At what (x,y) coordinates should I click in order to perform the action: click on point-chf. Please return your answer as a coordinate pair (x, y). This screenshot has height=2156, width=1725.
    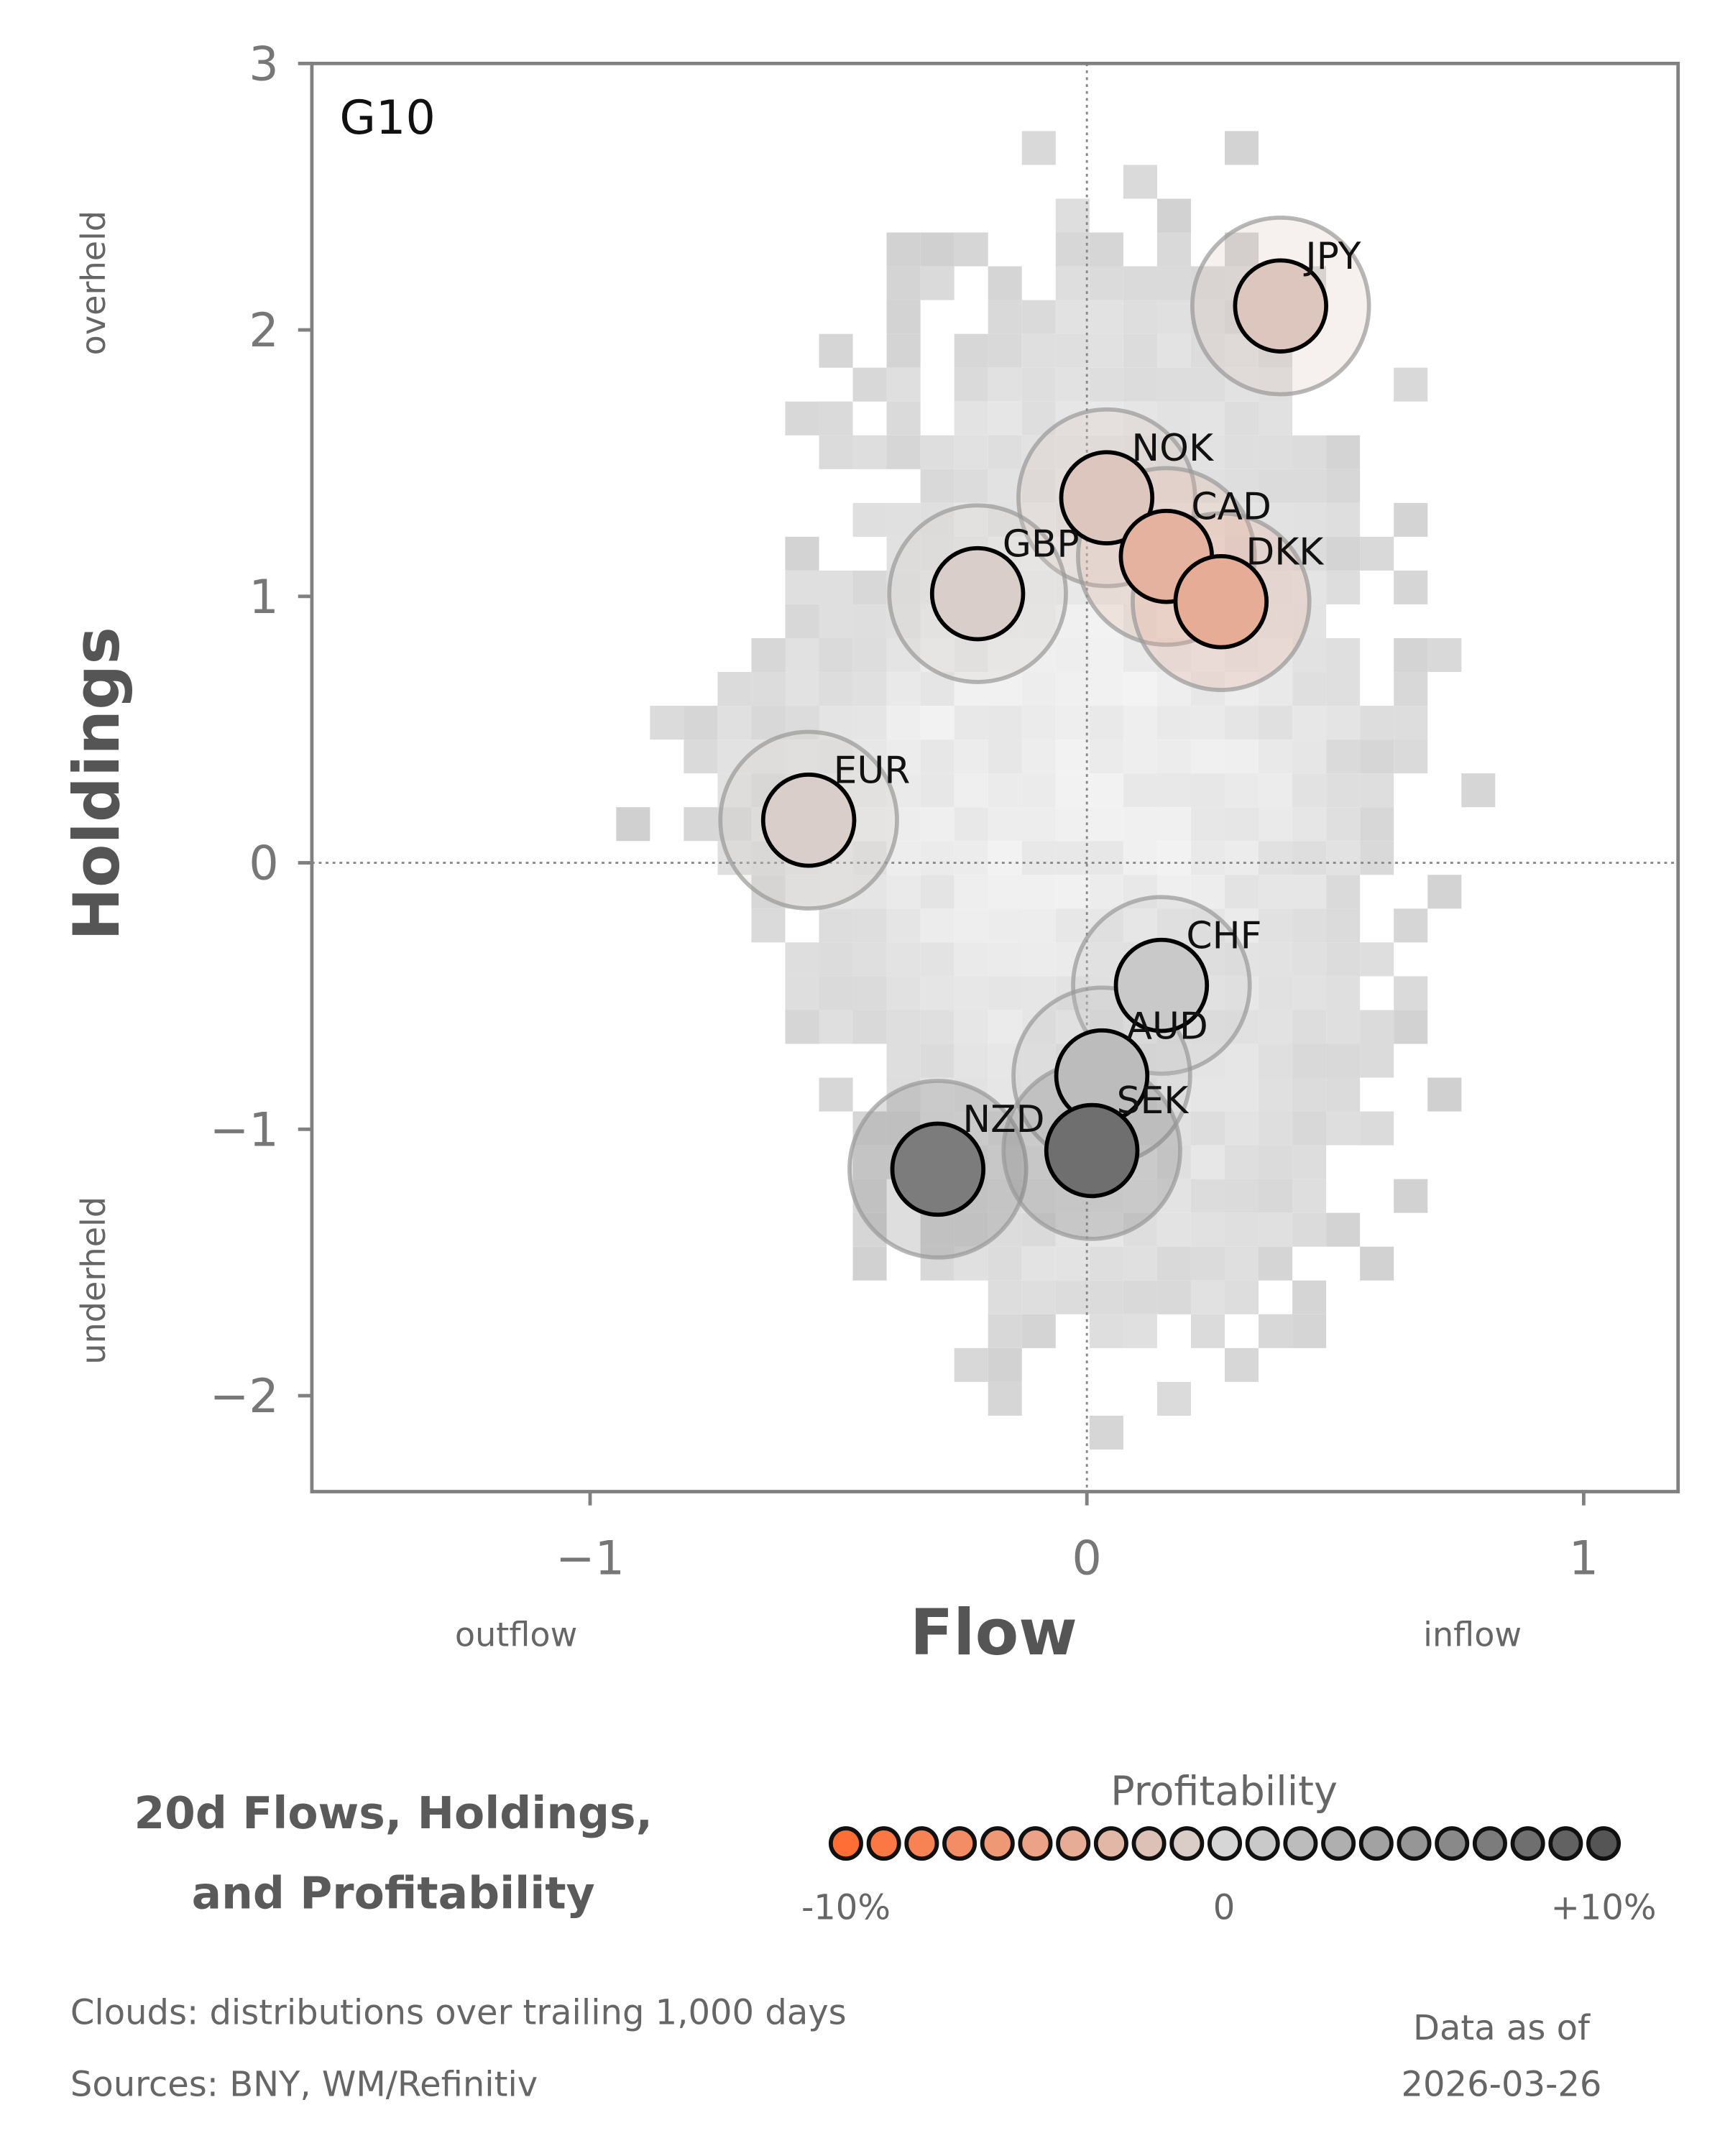
    Looking at the image, I should click on (1161, 985).